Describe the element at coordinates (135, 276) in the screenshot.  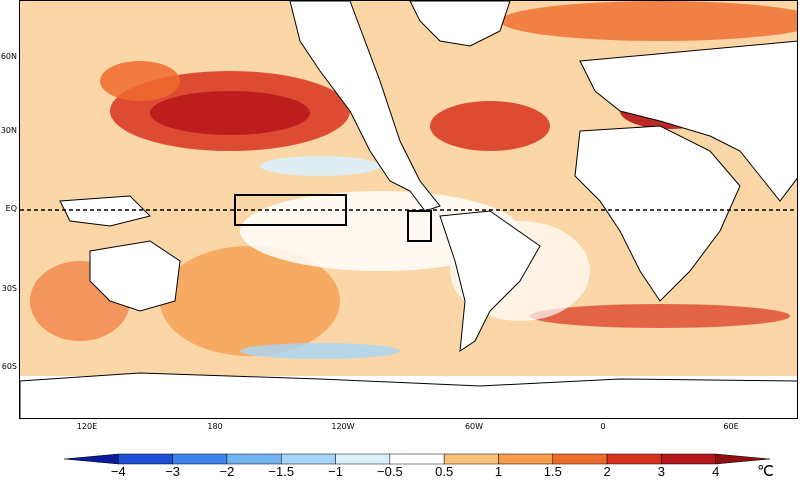
I see `australia-land` at that location.